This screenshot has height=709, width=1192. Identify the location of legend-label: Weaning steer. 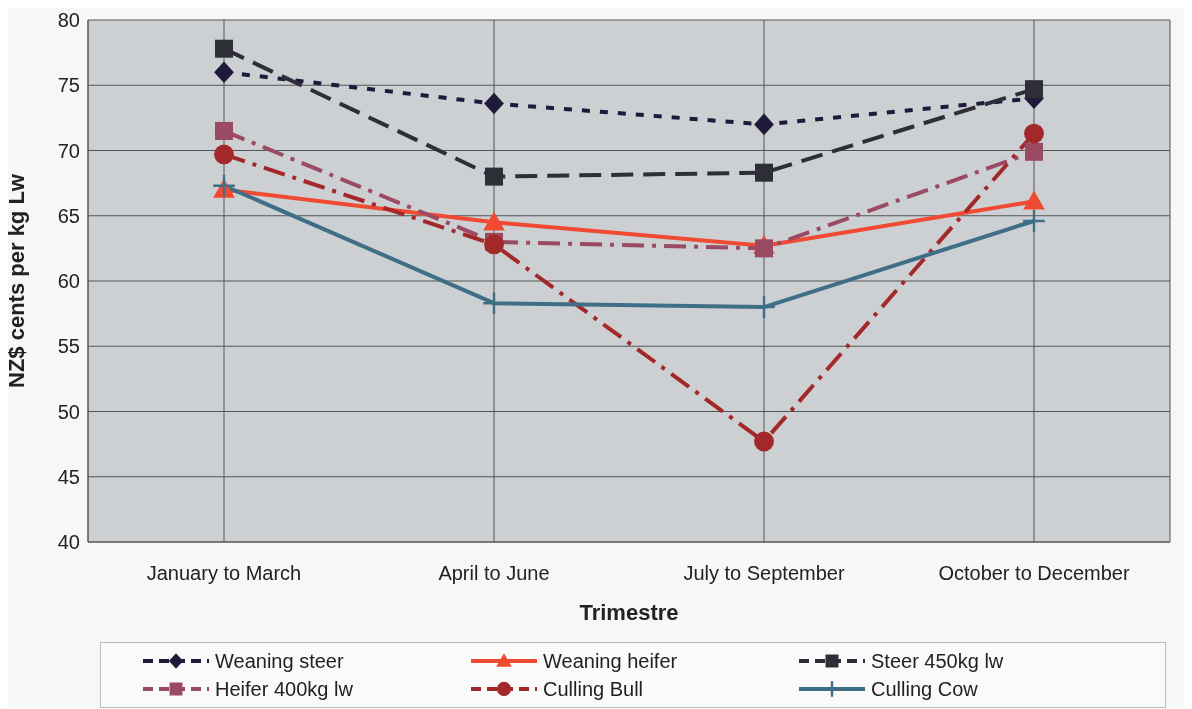
(279, 661).